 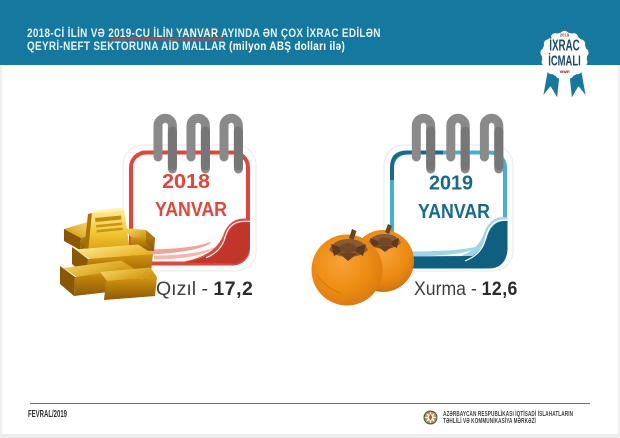 What do you see at coordinates (564, 45) in the screenshot?
I see `svg-text: İXRAC` at bounding box center [564, 45].